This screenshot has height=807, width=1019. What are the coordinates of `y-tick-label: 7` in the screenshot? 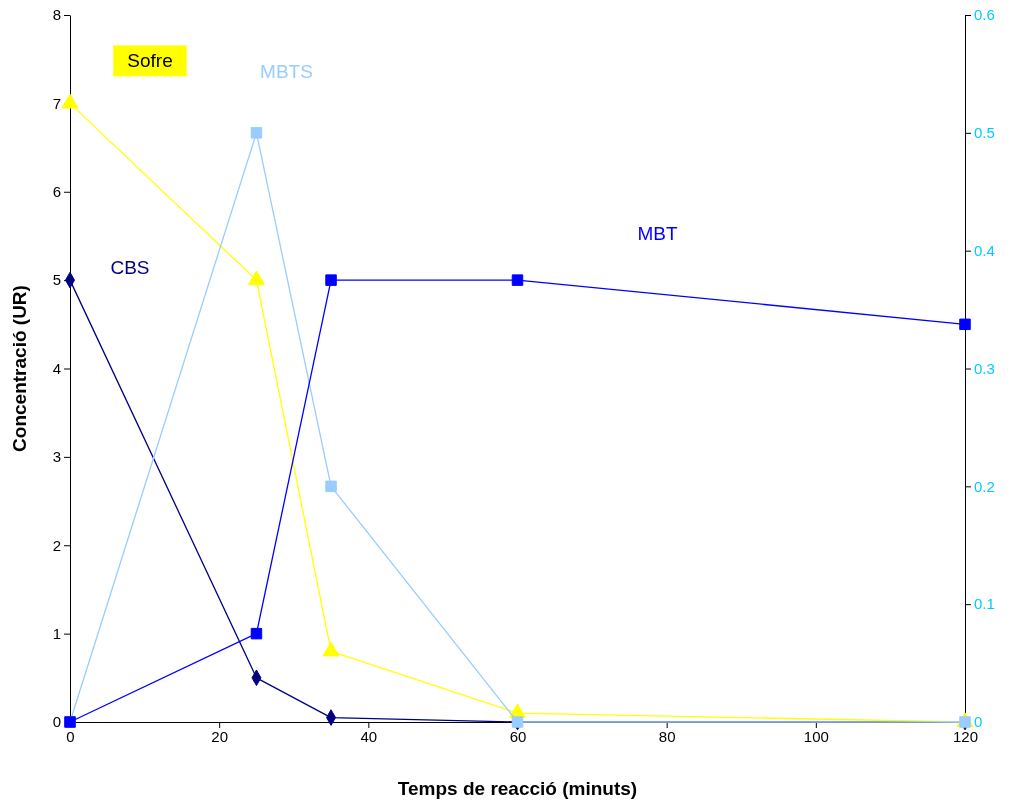 It's located at (56, 103).